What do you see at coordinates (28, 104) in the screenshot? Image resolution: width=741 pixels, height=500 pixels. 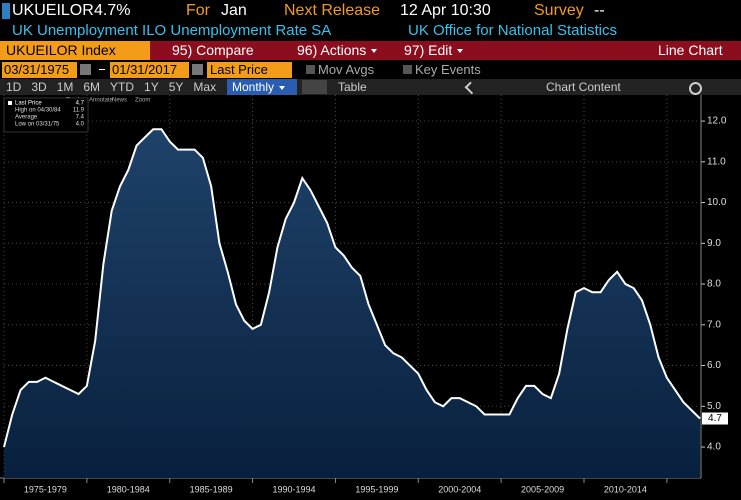 I see `legend-entry: Last Price` at bounding box center [28, 104].